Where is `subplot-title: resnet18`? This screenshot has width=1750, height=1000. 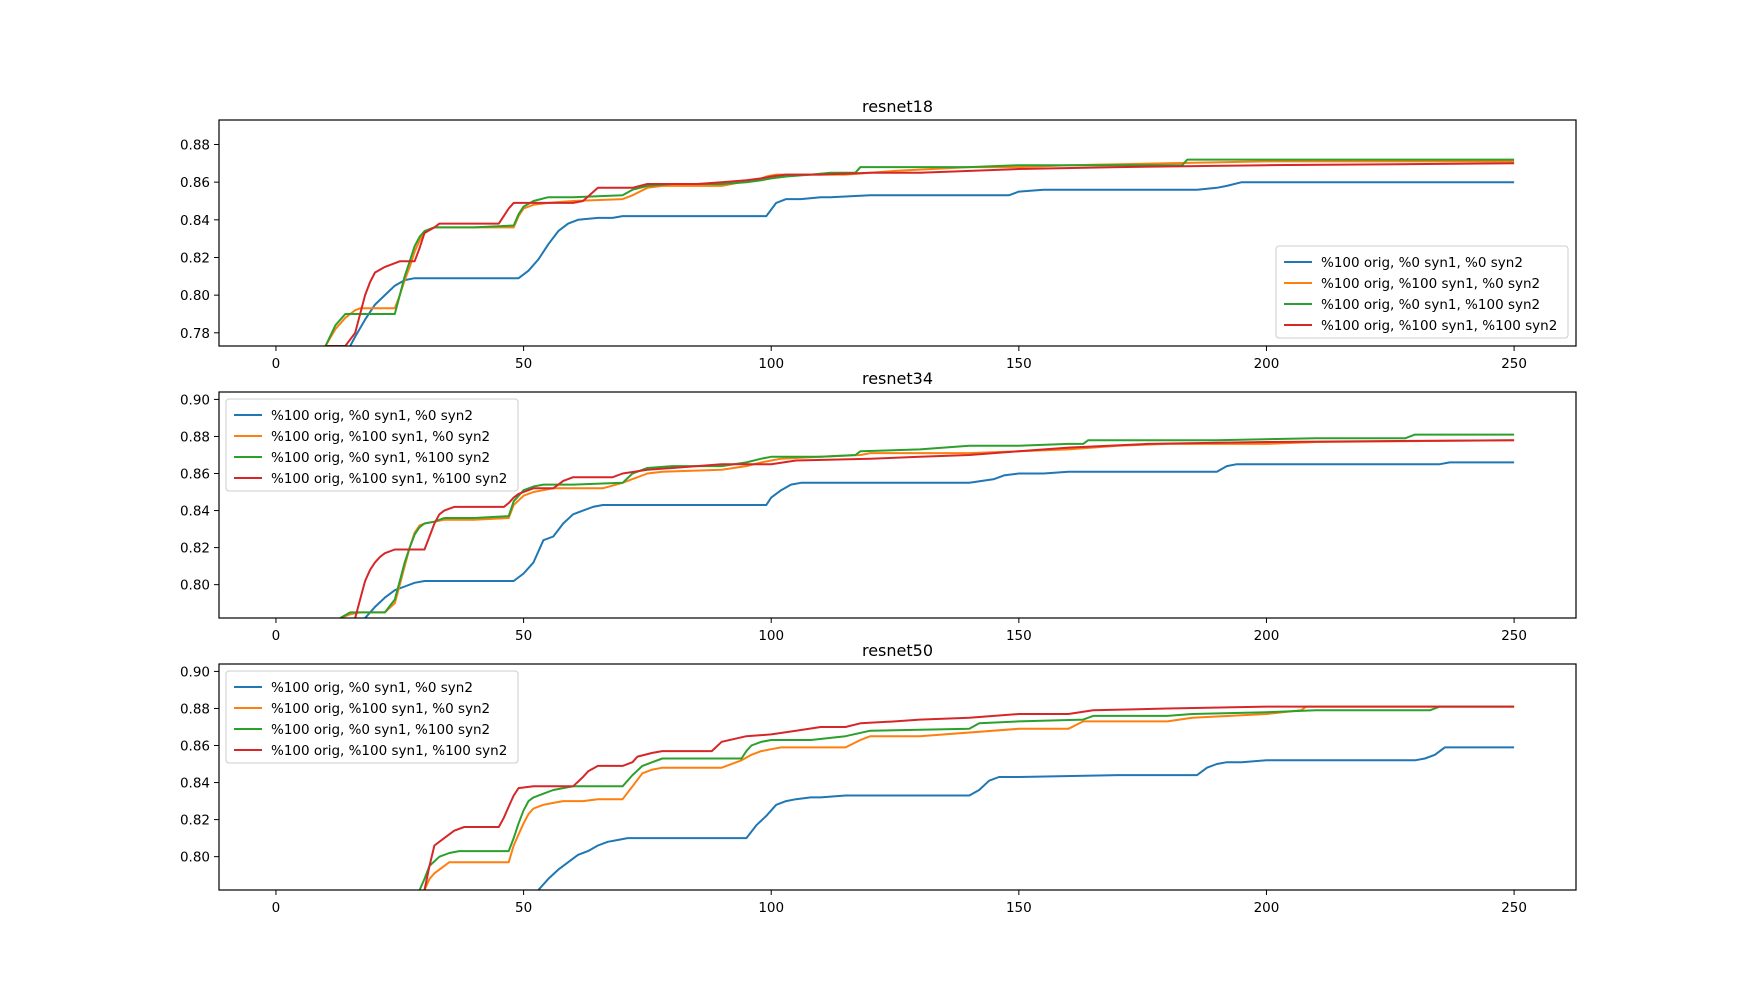 subplot-title: resnet18 is located at coordinates (897, 106).